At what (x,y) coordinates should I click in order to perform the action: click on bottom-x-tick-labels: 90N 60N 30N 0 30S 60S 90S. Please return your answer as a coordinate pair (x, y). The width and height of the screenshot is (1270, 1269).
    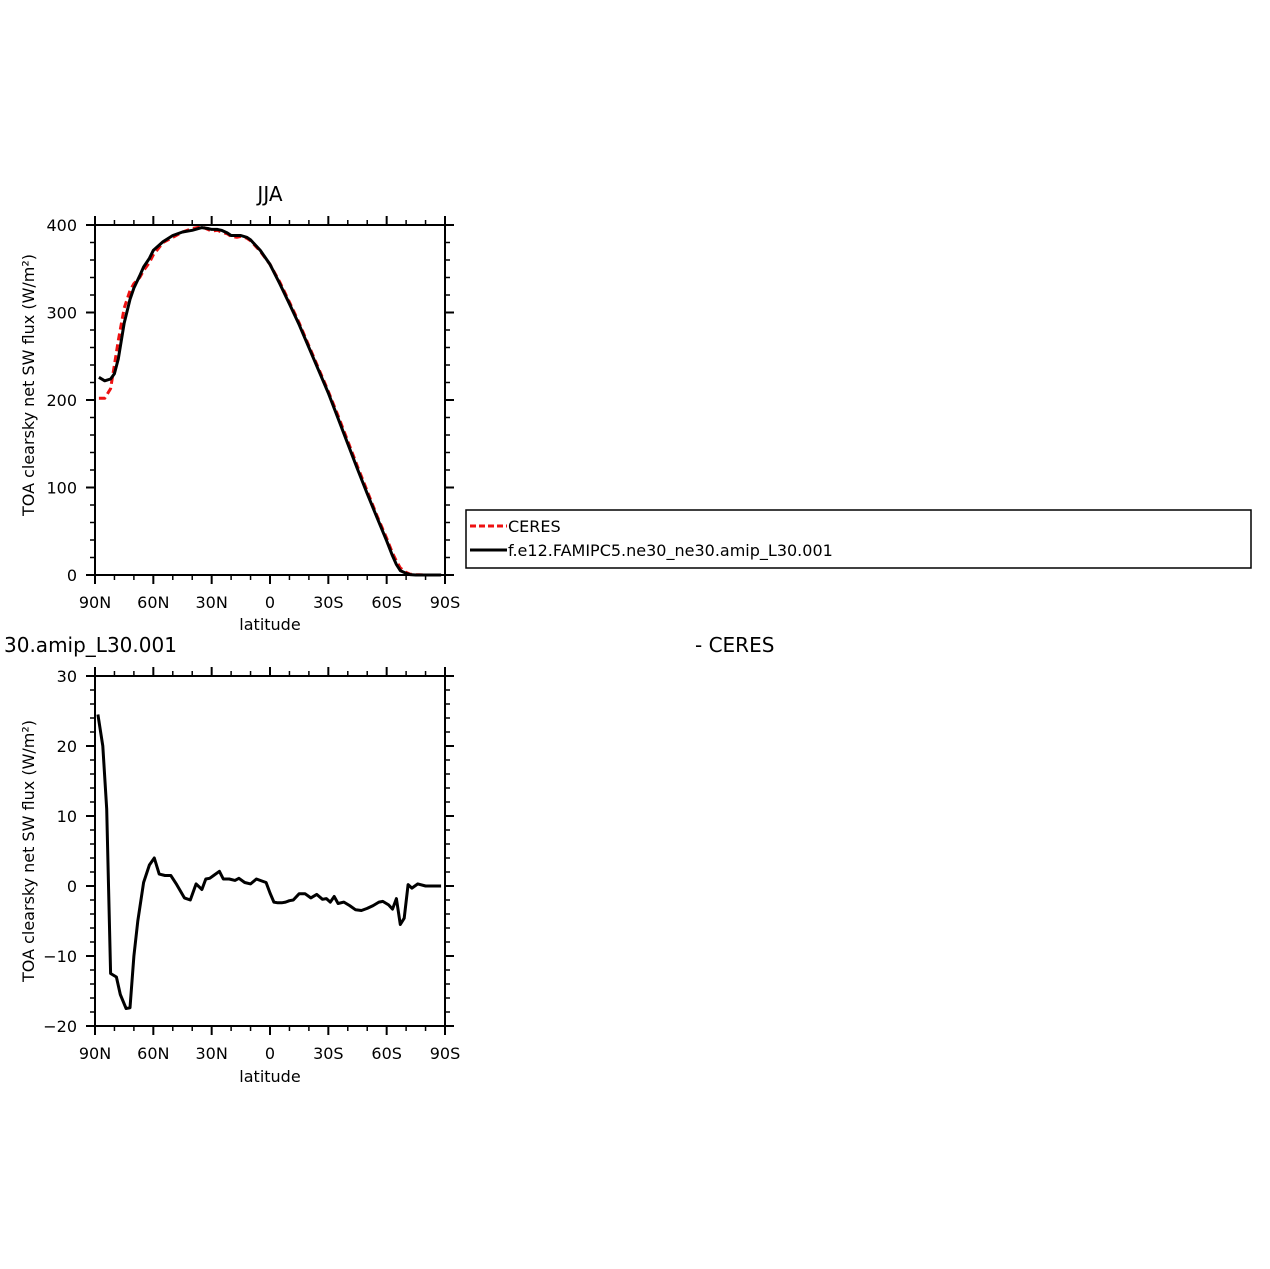
    Looking at the image, I should click on (269, 1053).